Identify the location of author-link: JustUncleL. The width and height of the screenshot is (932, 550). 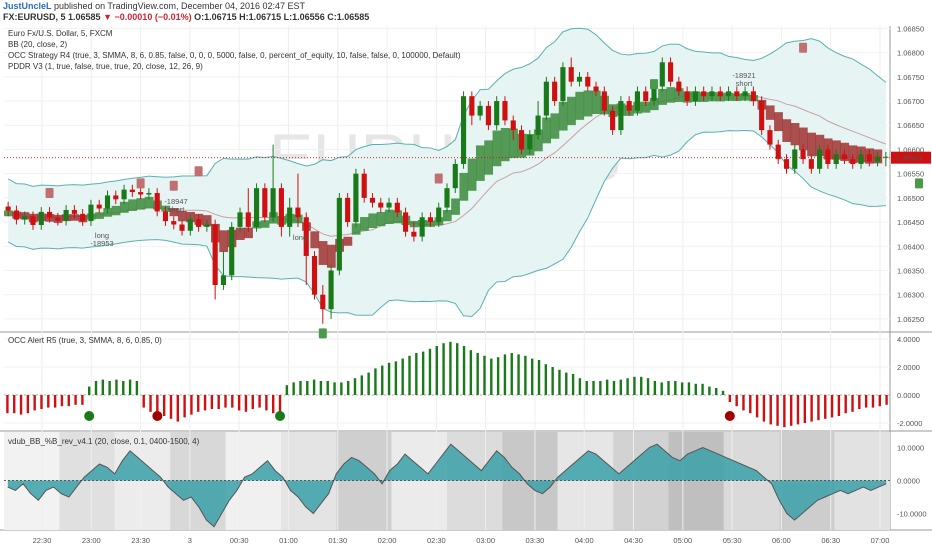
(27, 6).